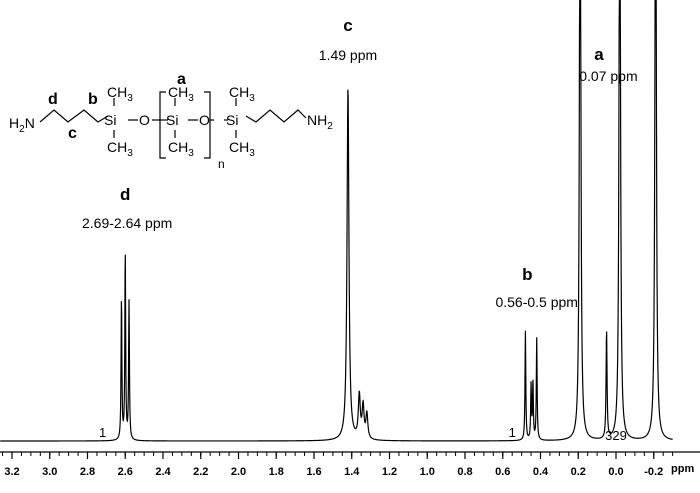  What do you see at coordinates (11, 472) in the screenshot?
I see `x-tick-label: 3.2` at bounding box center [11, 472].